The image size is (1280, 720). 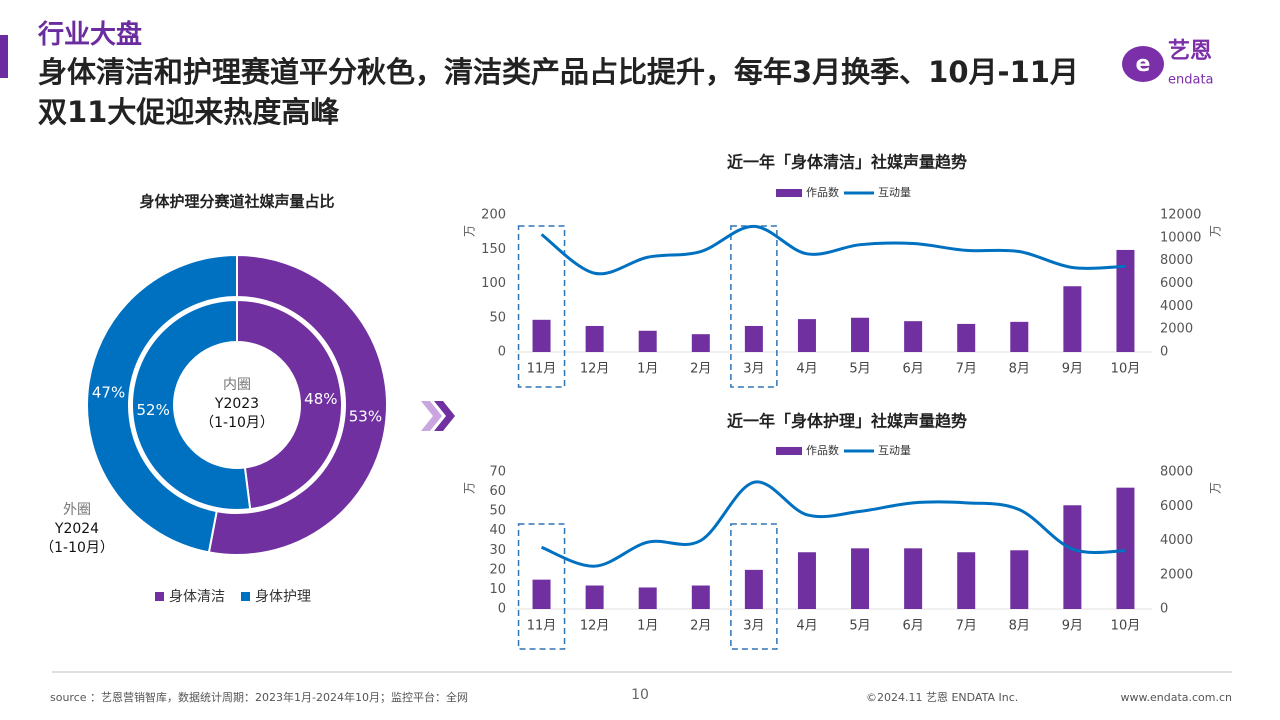 What do you see at coordinates (77, 510) in the screenshot?
I see `ring-name: 外圈` at bounding box center [77, 510].